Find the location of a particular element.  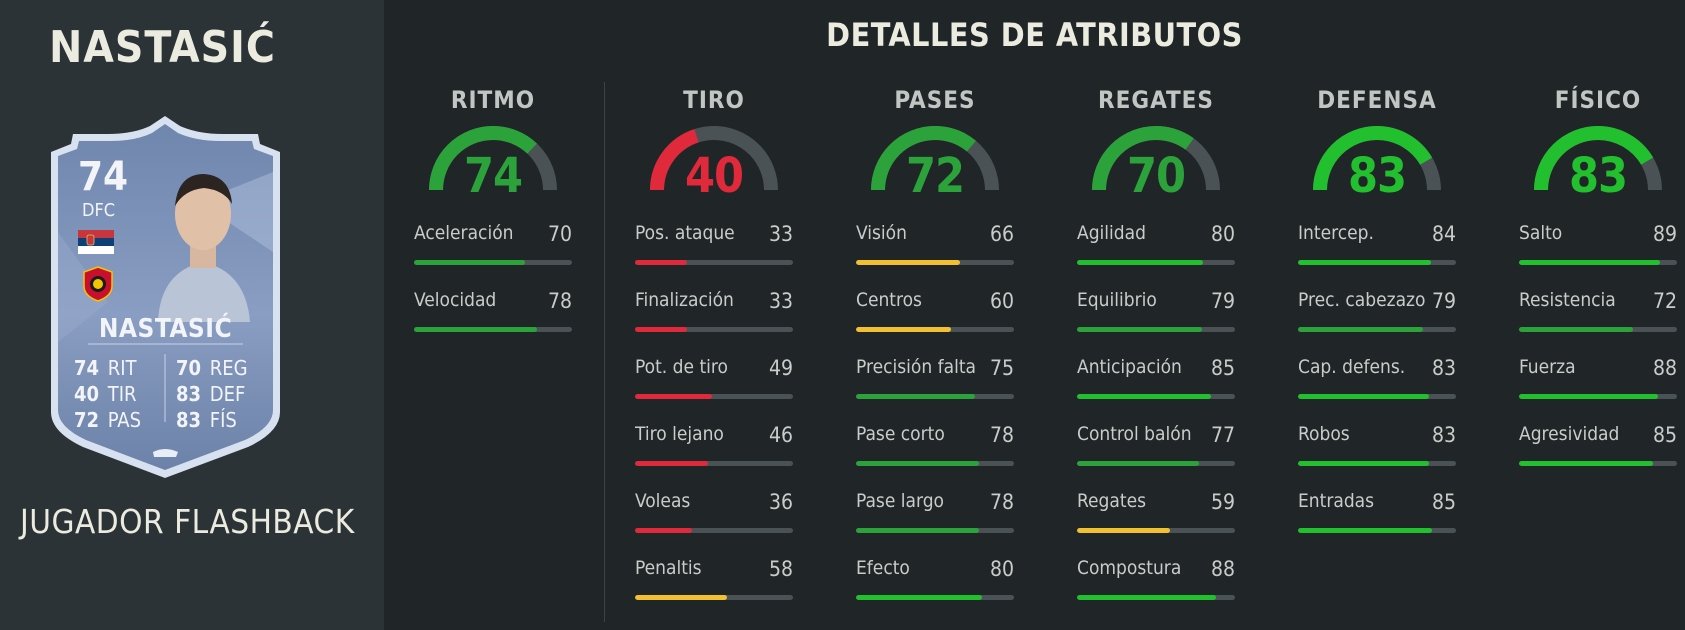

attribute-label: Fuerza is located at coordinates (1547, 367).